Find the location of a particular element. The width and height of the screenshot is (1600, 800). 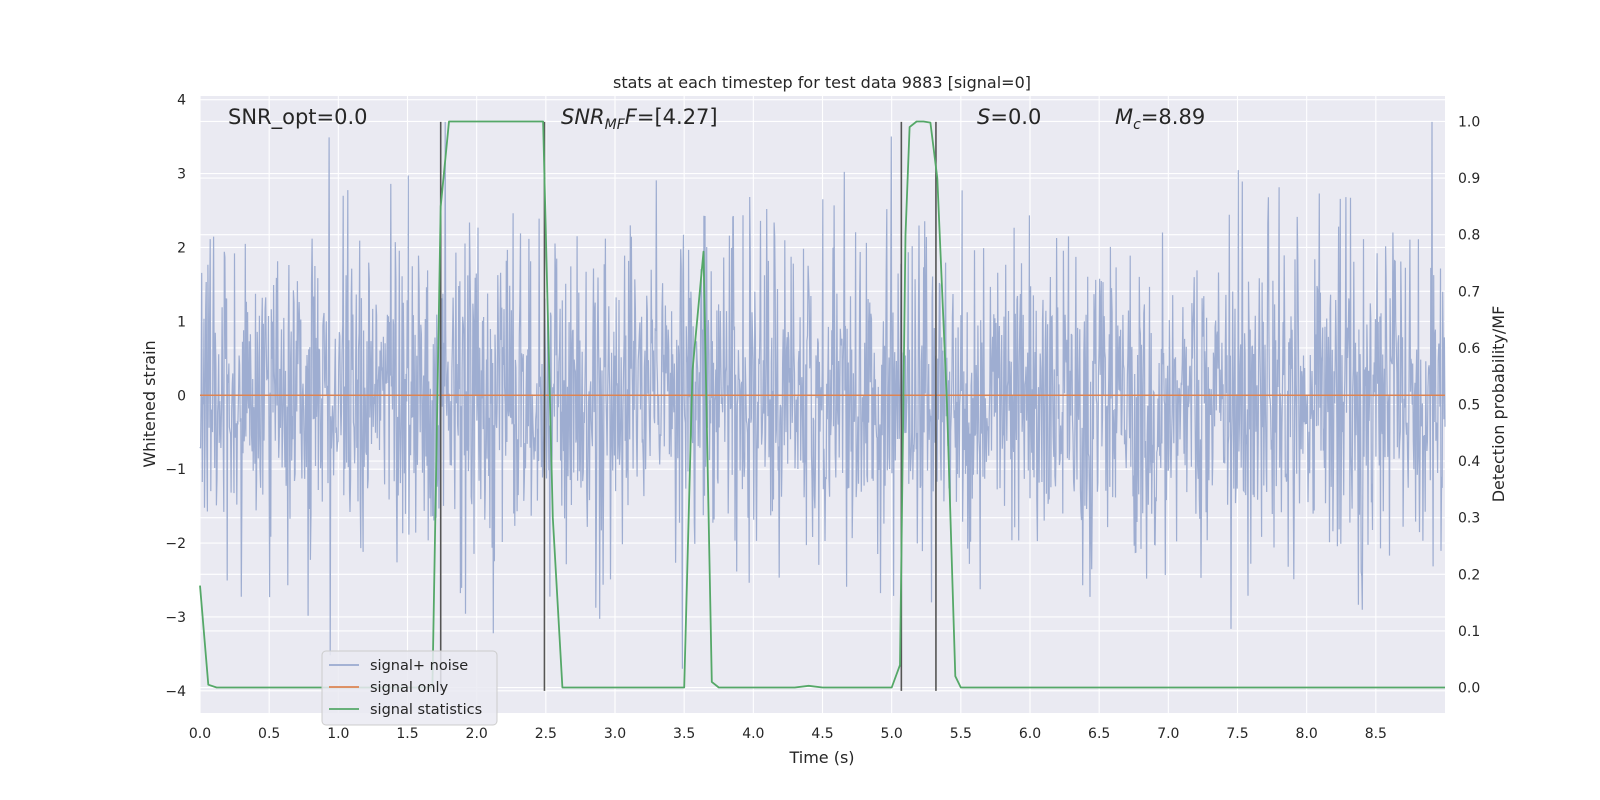

legend-label-signal-only: signal only is located at coordinates (409, 688).